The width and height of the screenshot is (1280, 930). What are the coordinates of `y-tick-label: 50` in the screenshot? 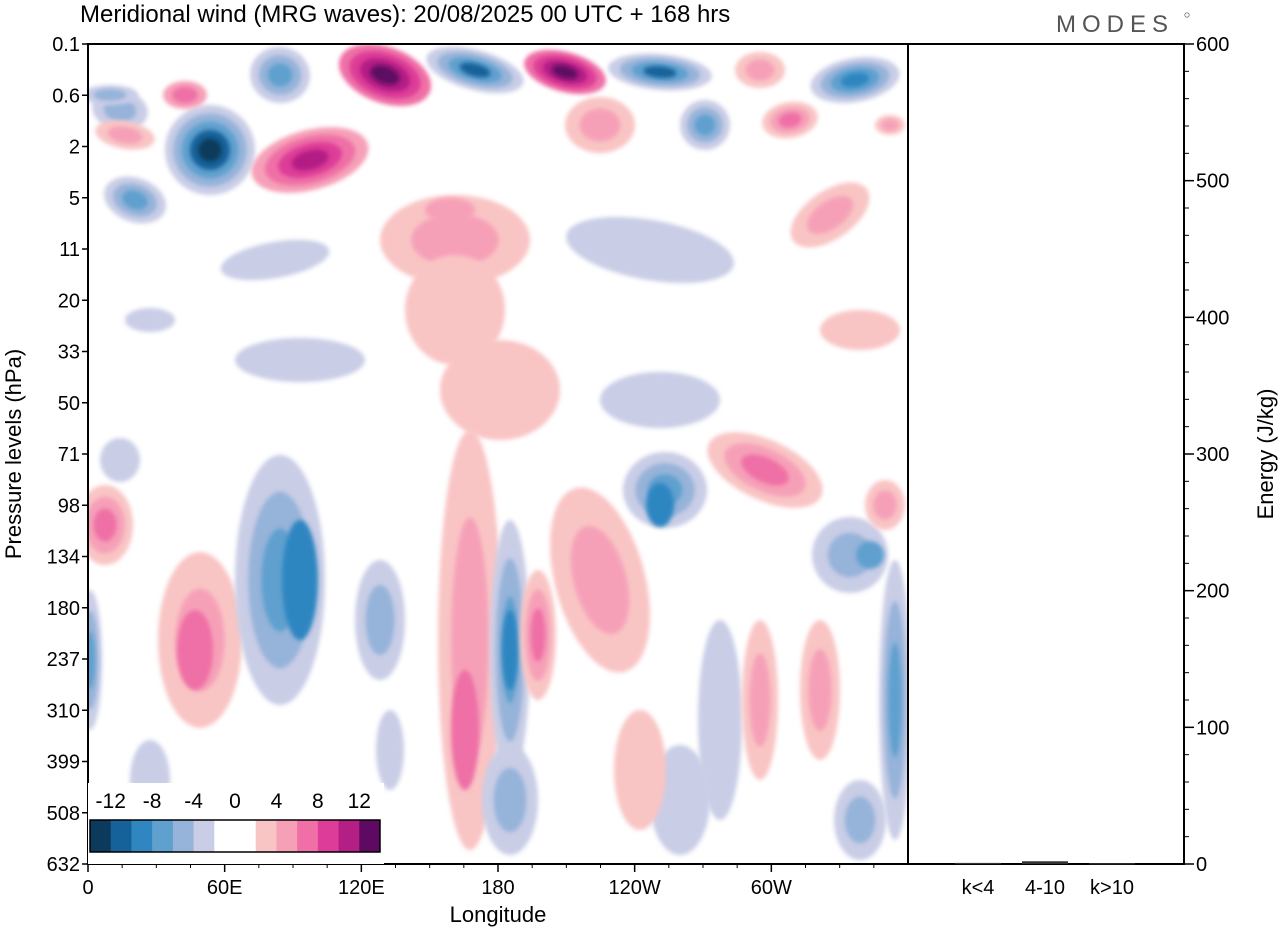 It's located at (69, 404).